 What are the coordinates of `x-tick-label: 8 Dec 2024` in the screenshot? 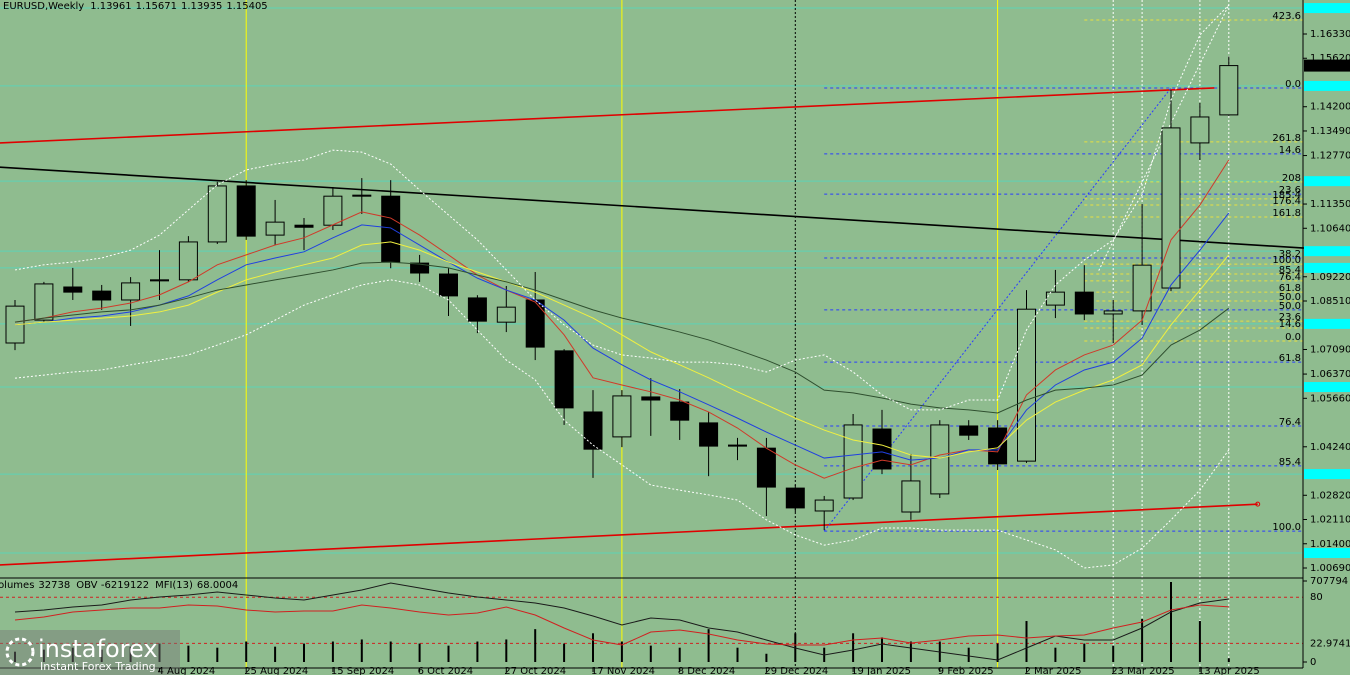 It's located at (707, 670).